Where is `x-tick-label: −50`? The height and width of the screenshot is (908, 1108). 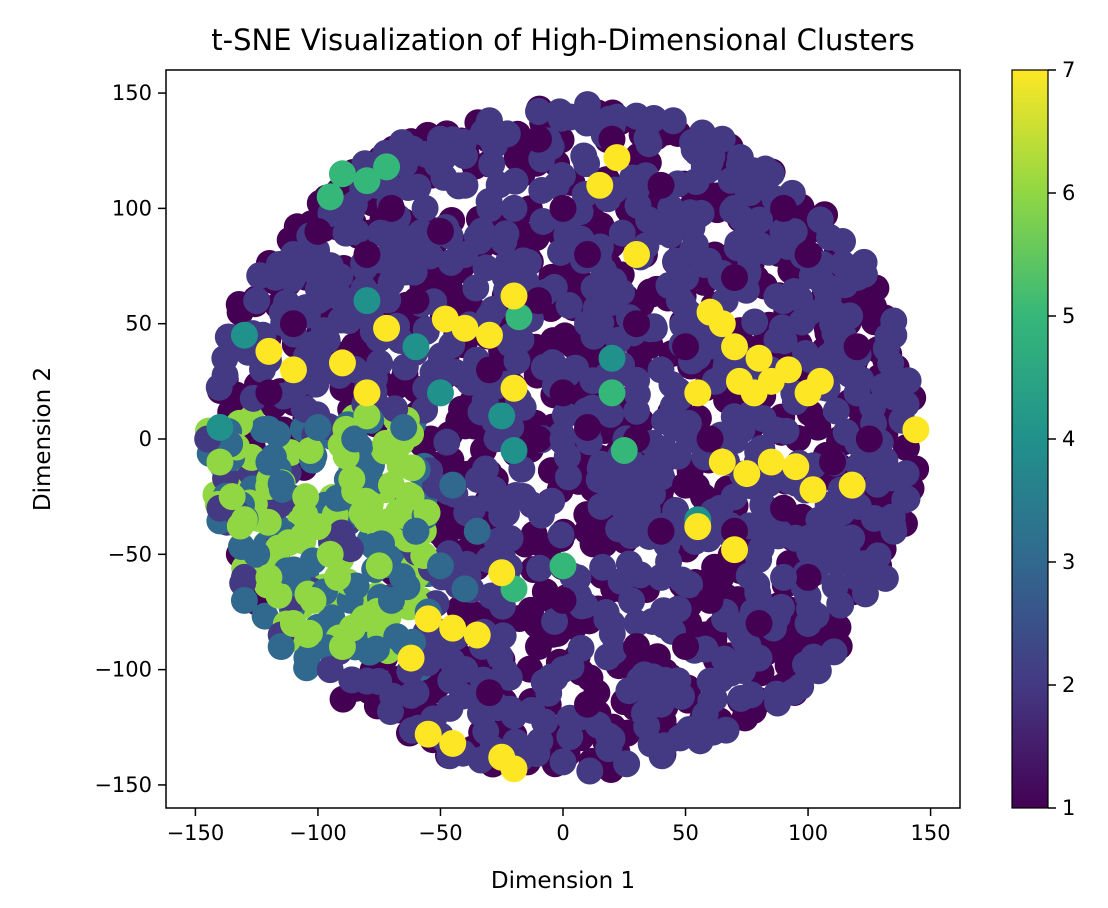
x-tick-label: −50 is located at coordinates (440, 833).